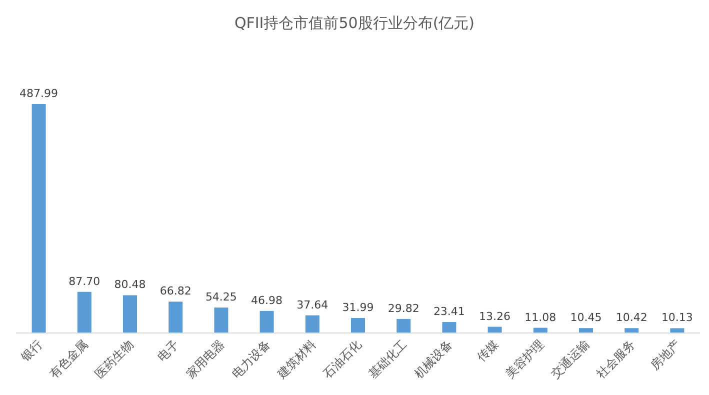  I want to click on data-label: 80.48, so click(130, 285).